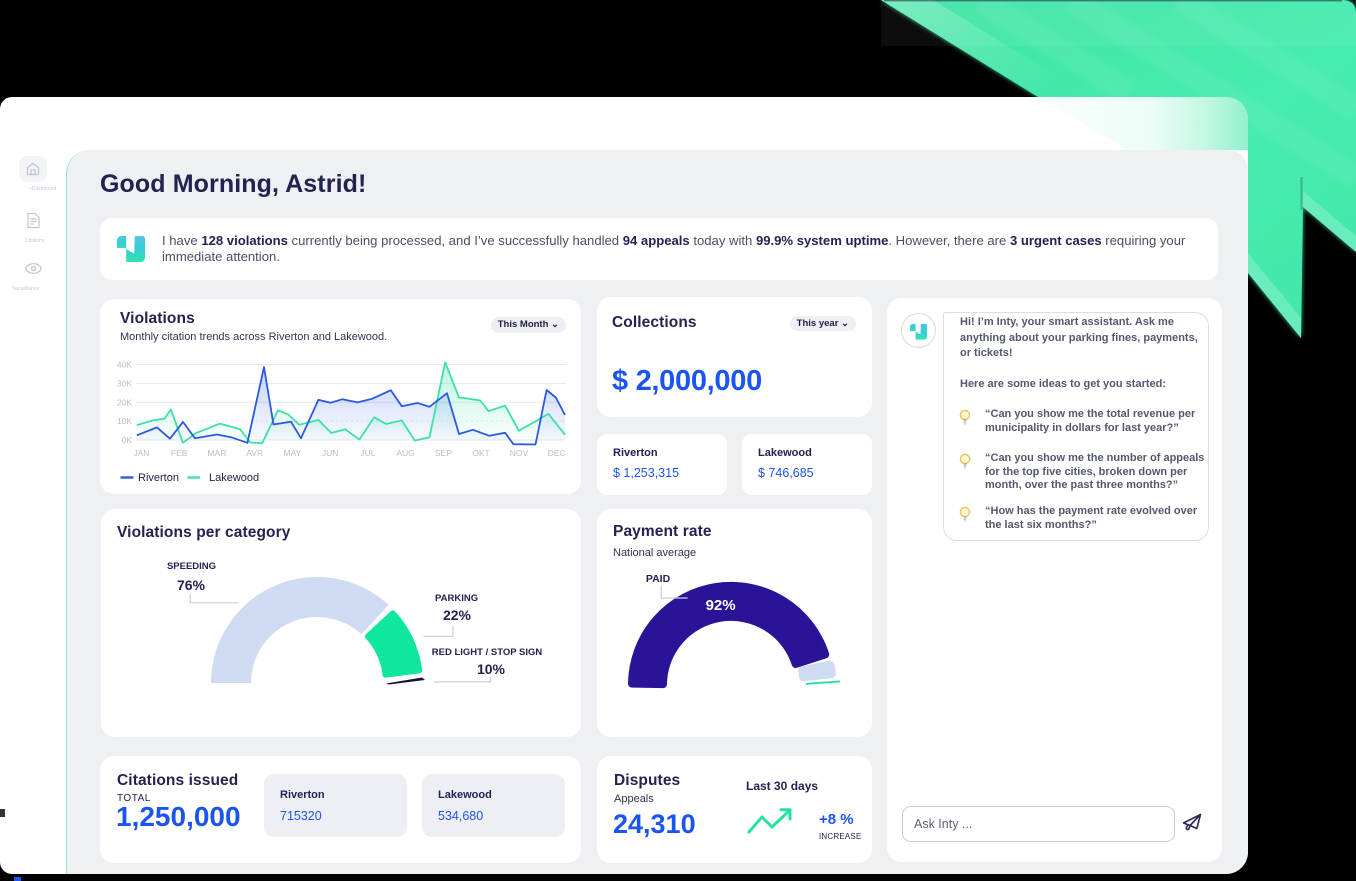  What do you see at coordinates (457, 615) in the screenshot?
I see `svg-text: 22%` at bounding box center [457, 615].